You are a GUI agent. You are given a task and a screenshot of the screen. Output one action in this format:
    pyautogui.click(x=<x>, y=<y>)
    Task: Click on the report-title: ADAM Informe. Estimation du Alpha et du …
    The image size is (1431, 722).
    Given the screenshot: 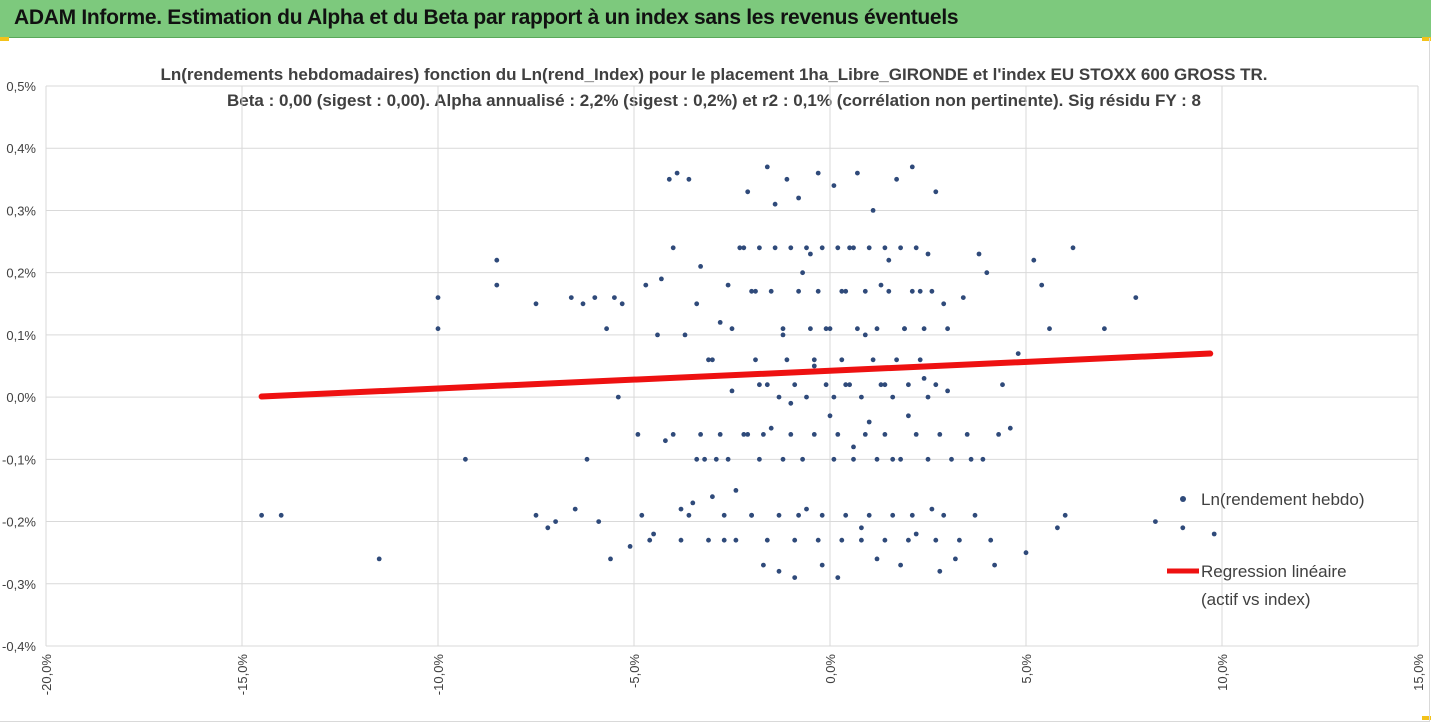 What is the action you would take?
    pyautogui.click(x=486, y=17)
    